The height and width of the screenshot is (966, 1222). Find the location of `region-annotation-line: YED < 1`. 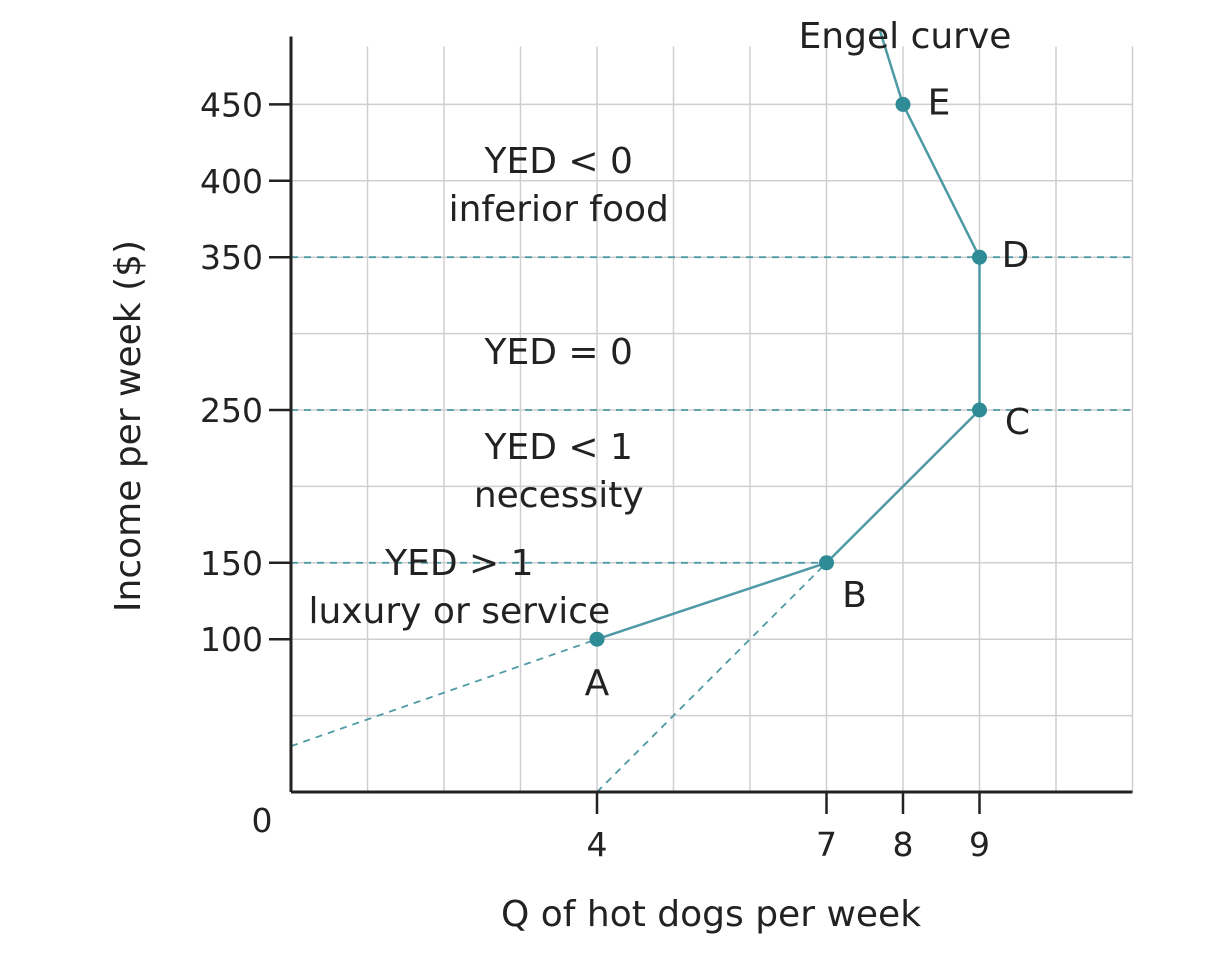

region-annotation-line: YED < 1 is located at coordinates (558, 447).